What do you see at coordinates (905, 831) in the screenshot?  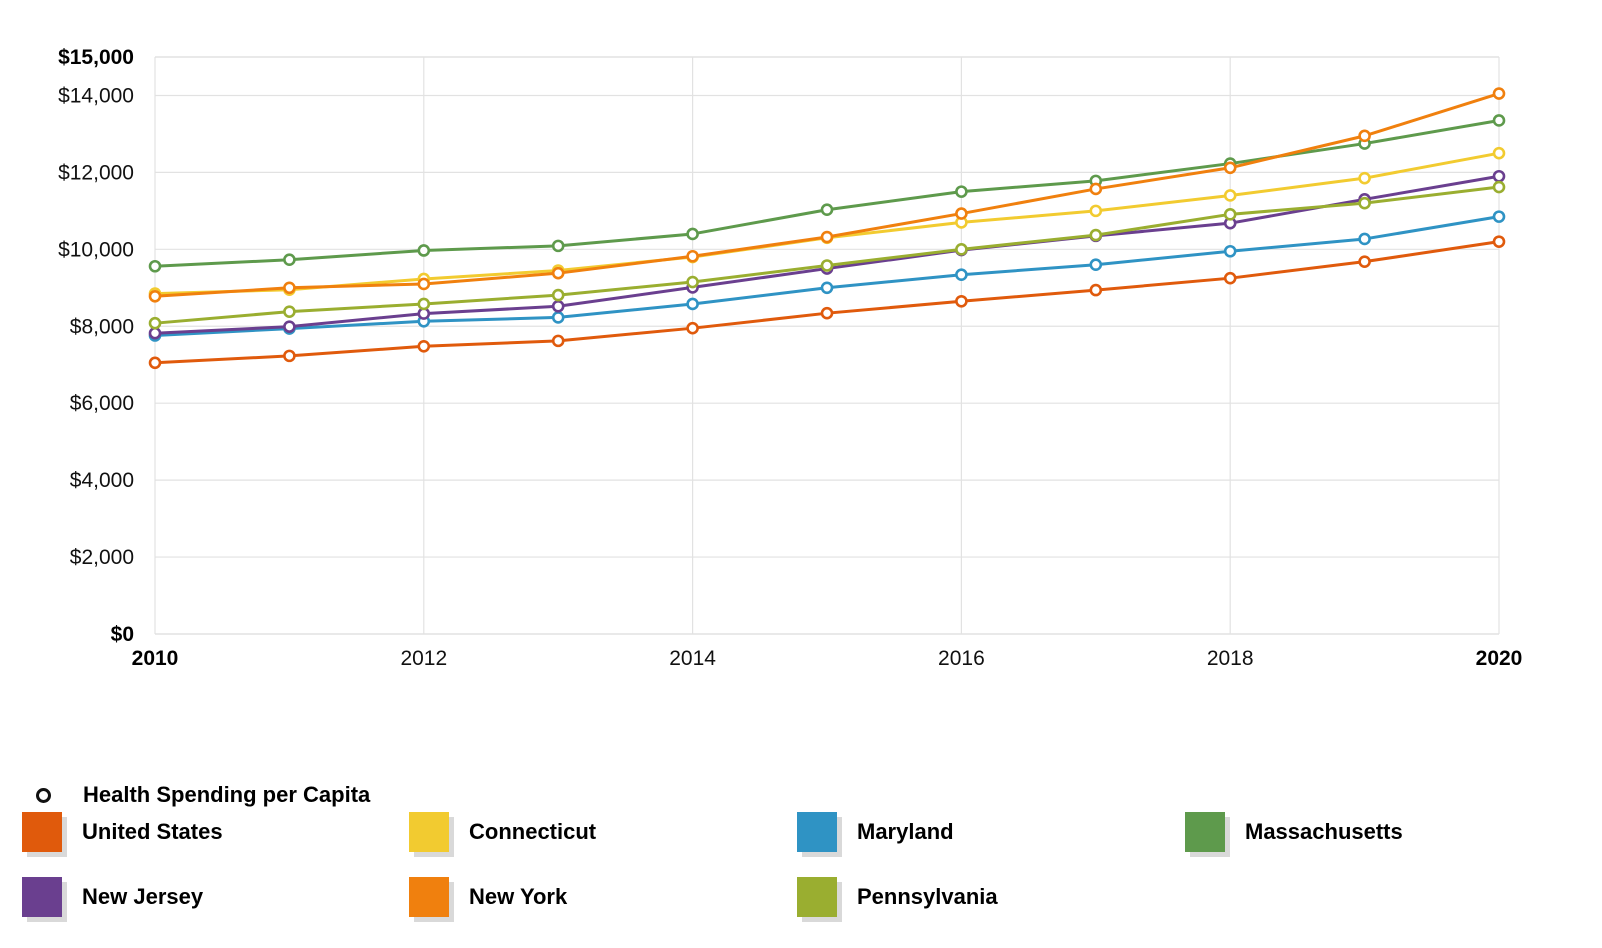 I see `legend-label: Maryland` at bounding box center [905, 831].